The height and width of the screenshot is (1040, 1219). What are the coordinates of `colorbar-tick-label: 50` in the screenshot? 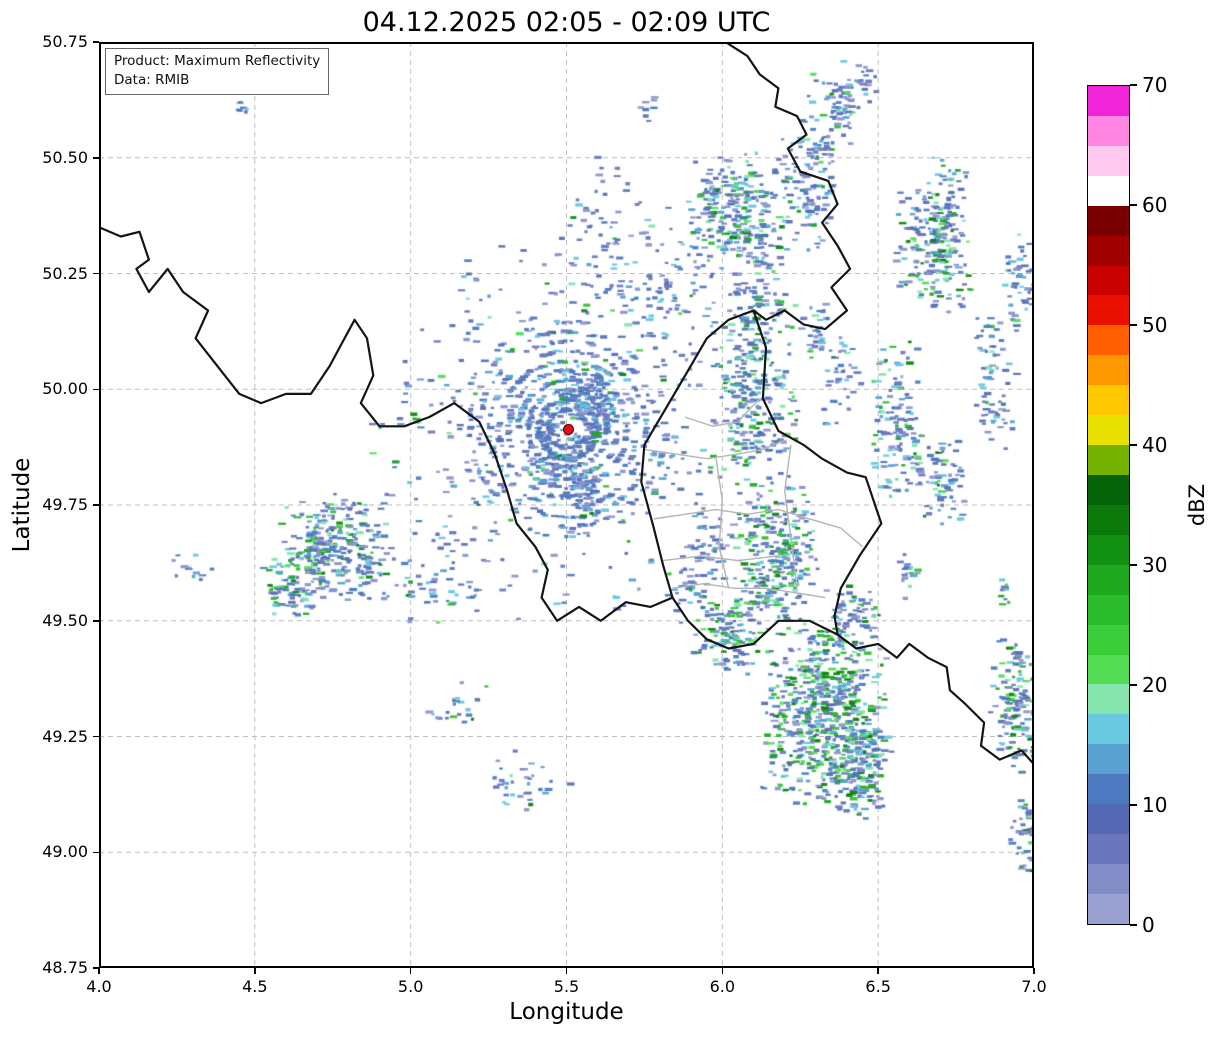 It's located at (1155, 325).